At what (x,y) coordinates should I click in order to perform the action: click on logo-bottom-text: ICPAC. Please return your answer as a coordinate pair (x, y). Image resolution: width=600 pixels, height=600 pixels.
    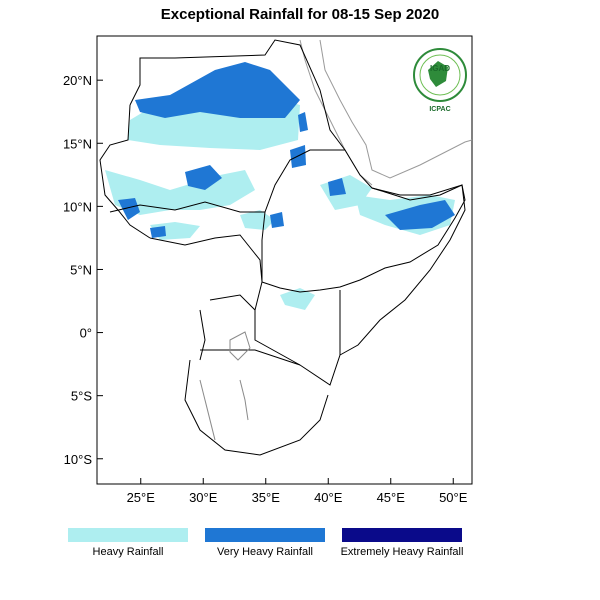
    Looking at the image, I should click on (439, 109).